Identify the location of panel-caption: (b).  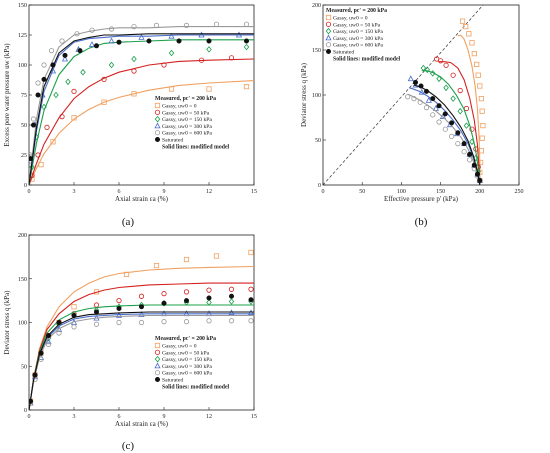
(421, 222).